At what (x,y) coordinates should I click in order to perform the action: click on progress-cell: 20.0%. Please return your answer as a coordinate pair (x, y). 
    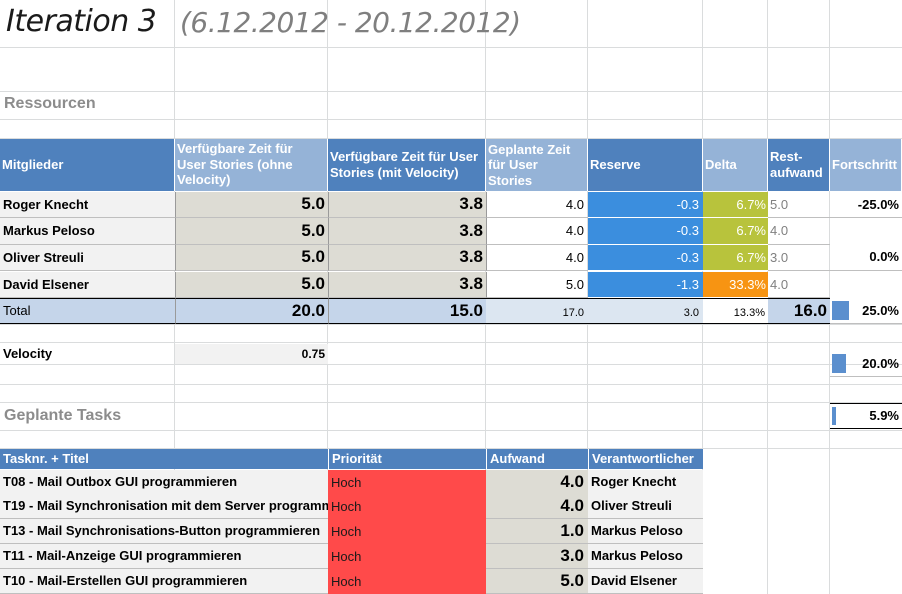
    Looking at the image, I should click on (866, 364).